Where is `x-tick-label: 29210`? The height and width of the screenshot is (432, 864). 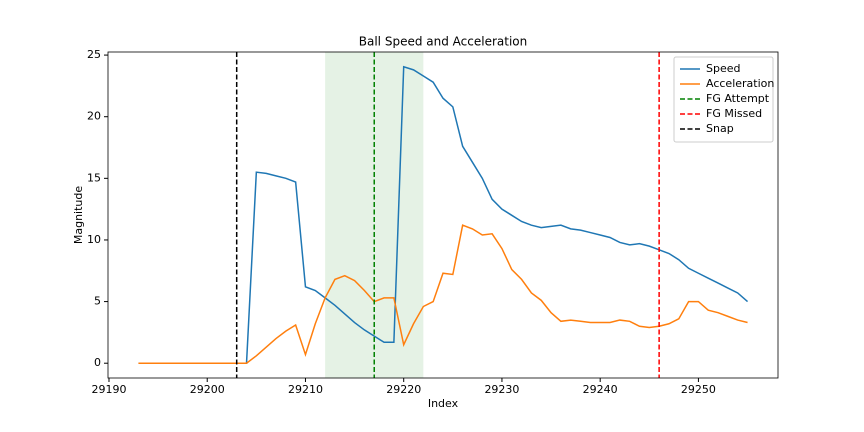 x-tick-label: 29210 is located at coordinates (305, 389).